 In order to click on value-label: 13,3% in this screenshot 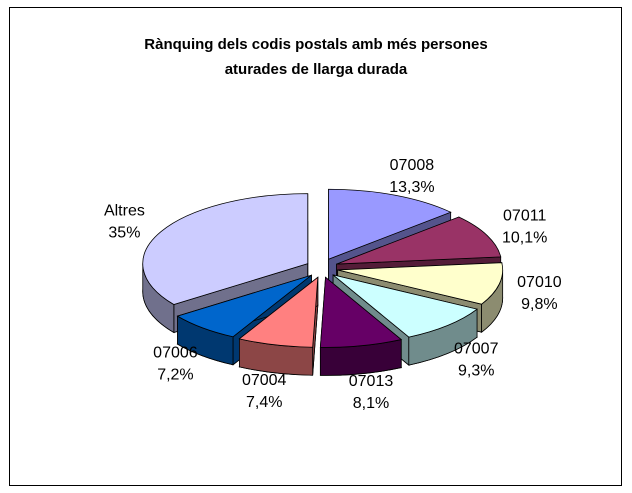, I will do `click(411, 187)`.